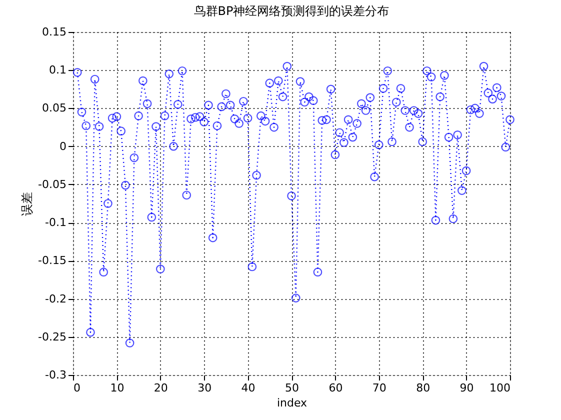 The width and height of the screenshot is (561, 420). I want to click on x-tick-label: 80, so click(423, 388).